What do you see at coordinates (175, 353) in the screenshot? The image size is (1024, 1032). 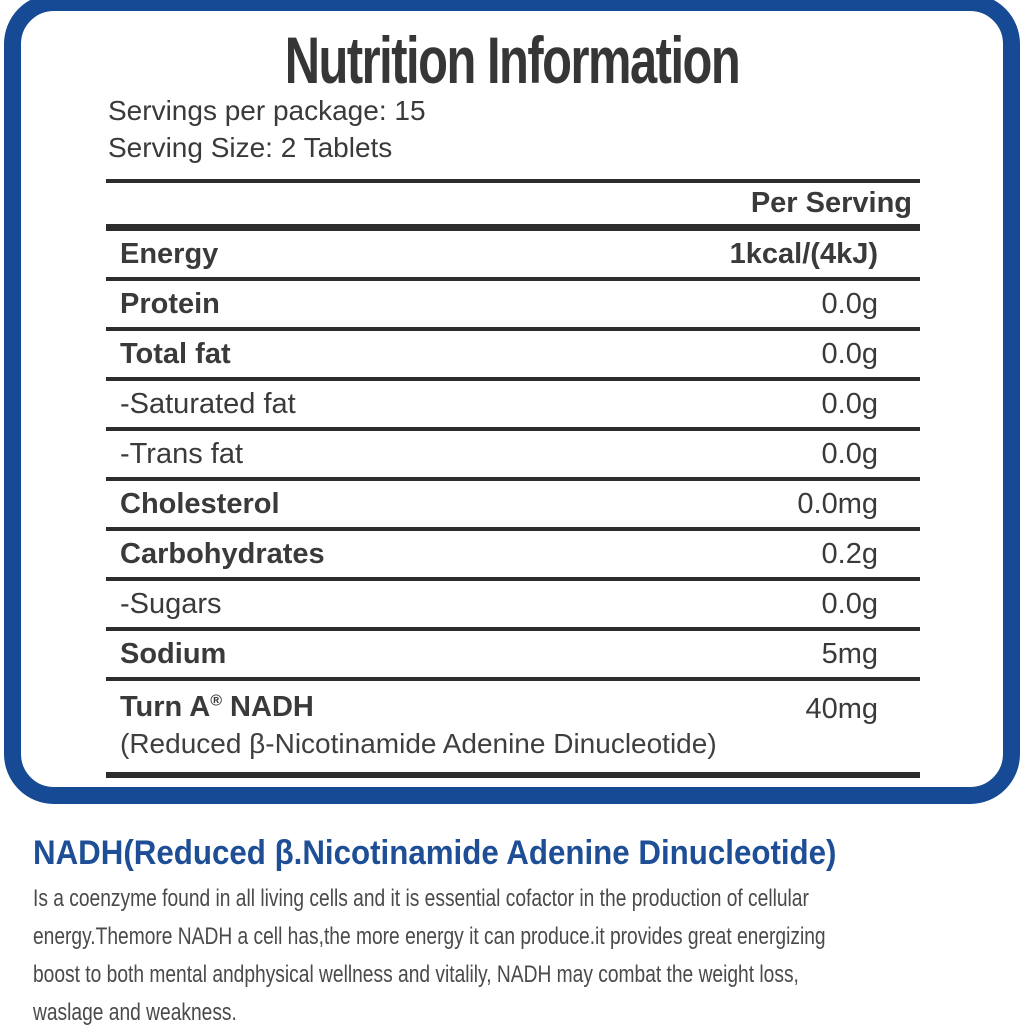 I see `row-label: Total fat` at bounding box center [175, 353].